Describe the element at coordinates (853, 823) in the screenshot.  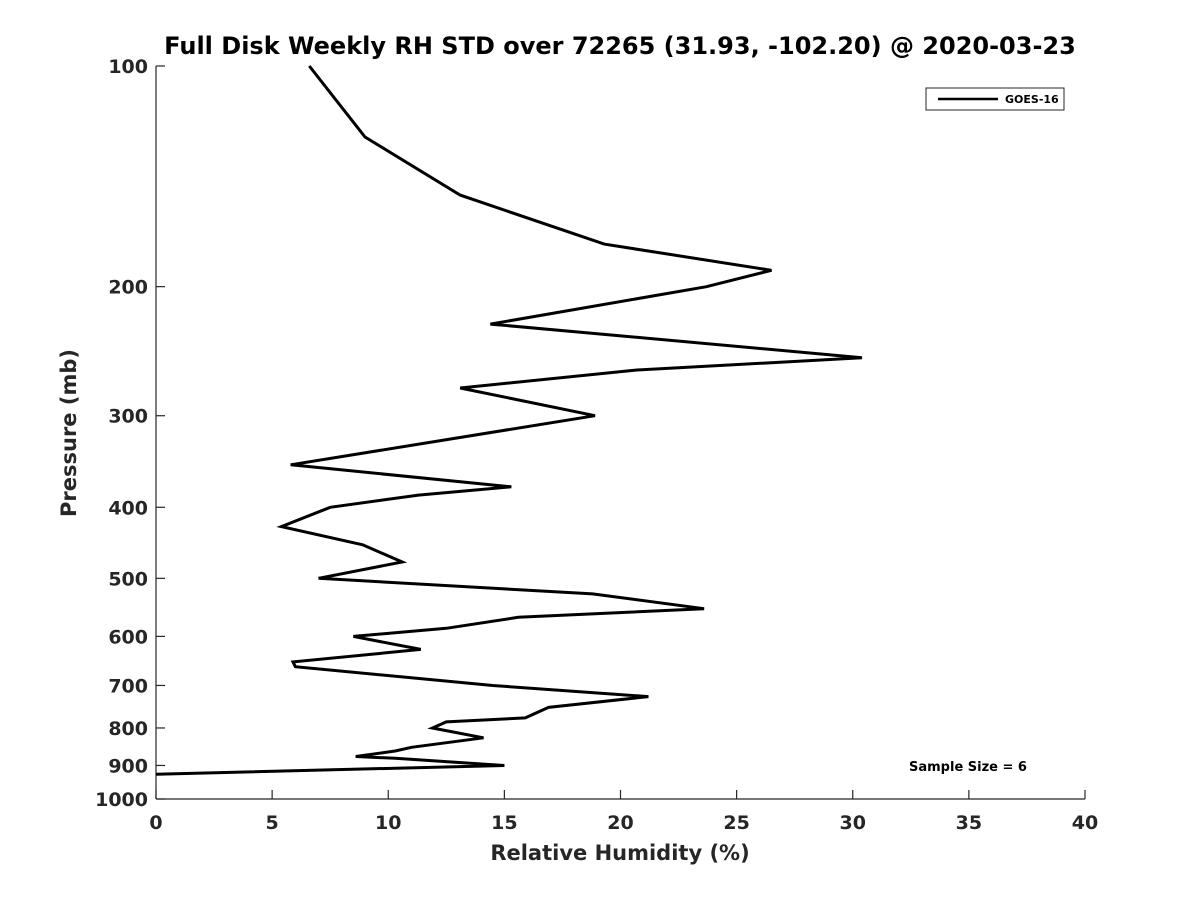
I see `x-tick-label: 30` at that location.